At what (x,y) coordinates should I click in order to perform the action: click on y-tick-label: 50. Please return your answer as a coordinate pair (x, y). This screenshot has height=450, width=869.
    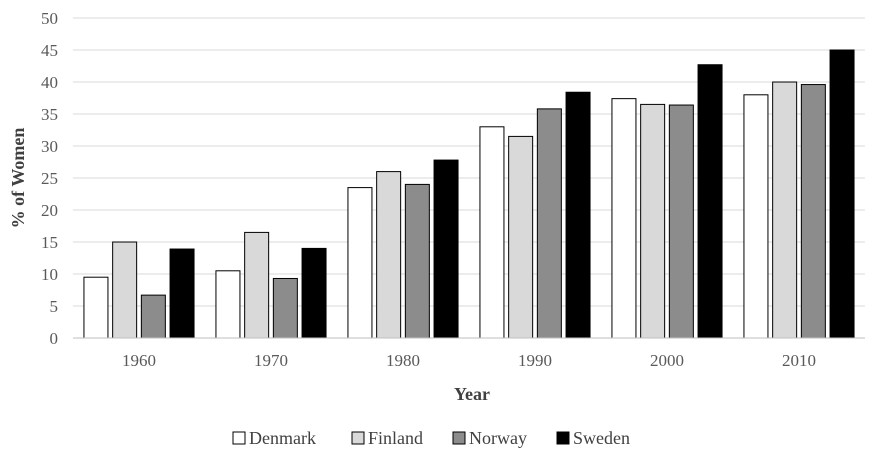
    Looking at the image, I should click on (49, 18).